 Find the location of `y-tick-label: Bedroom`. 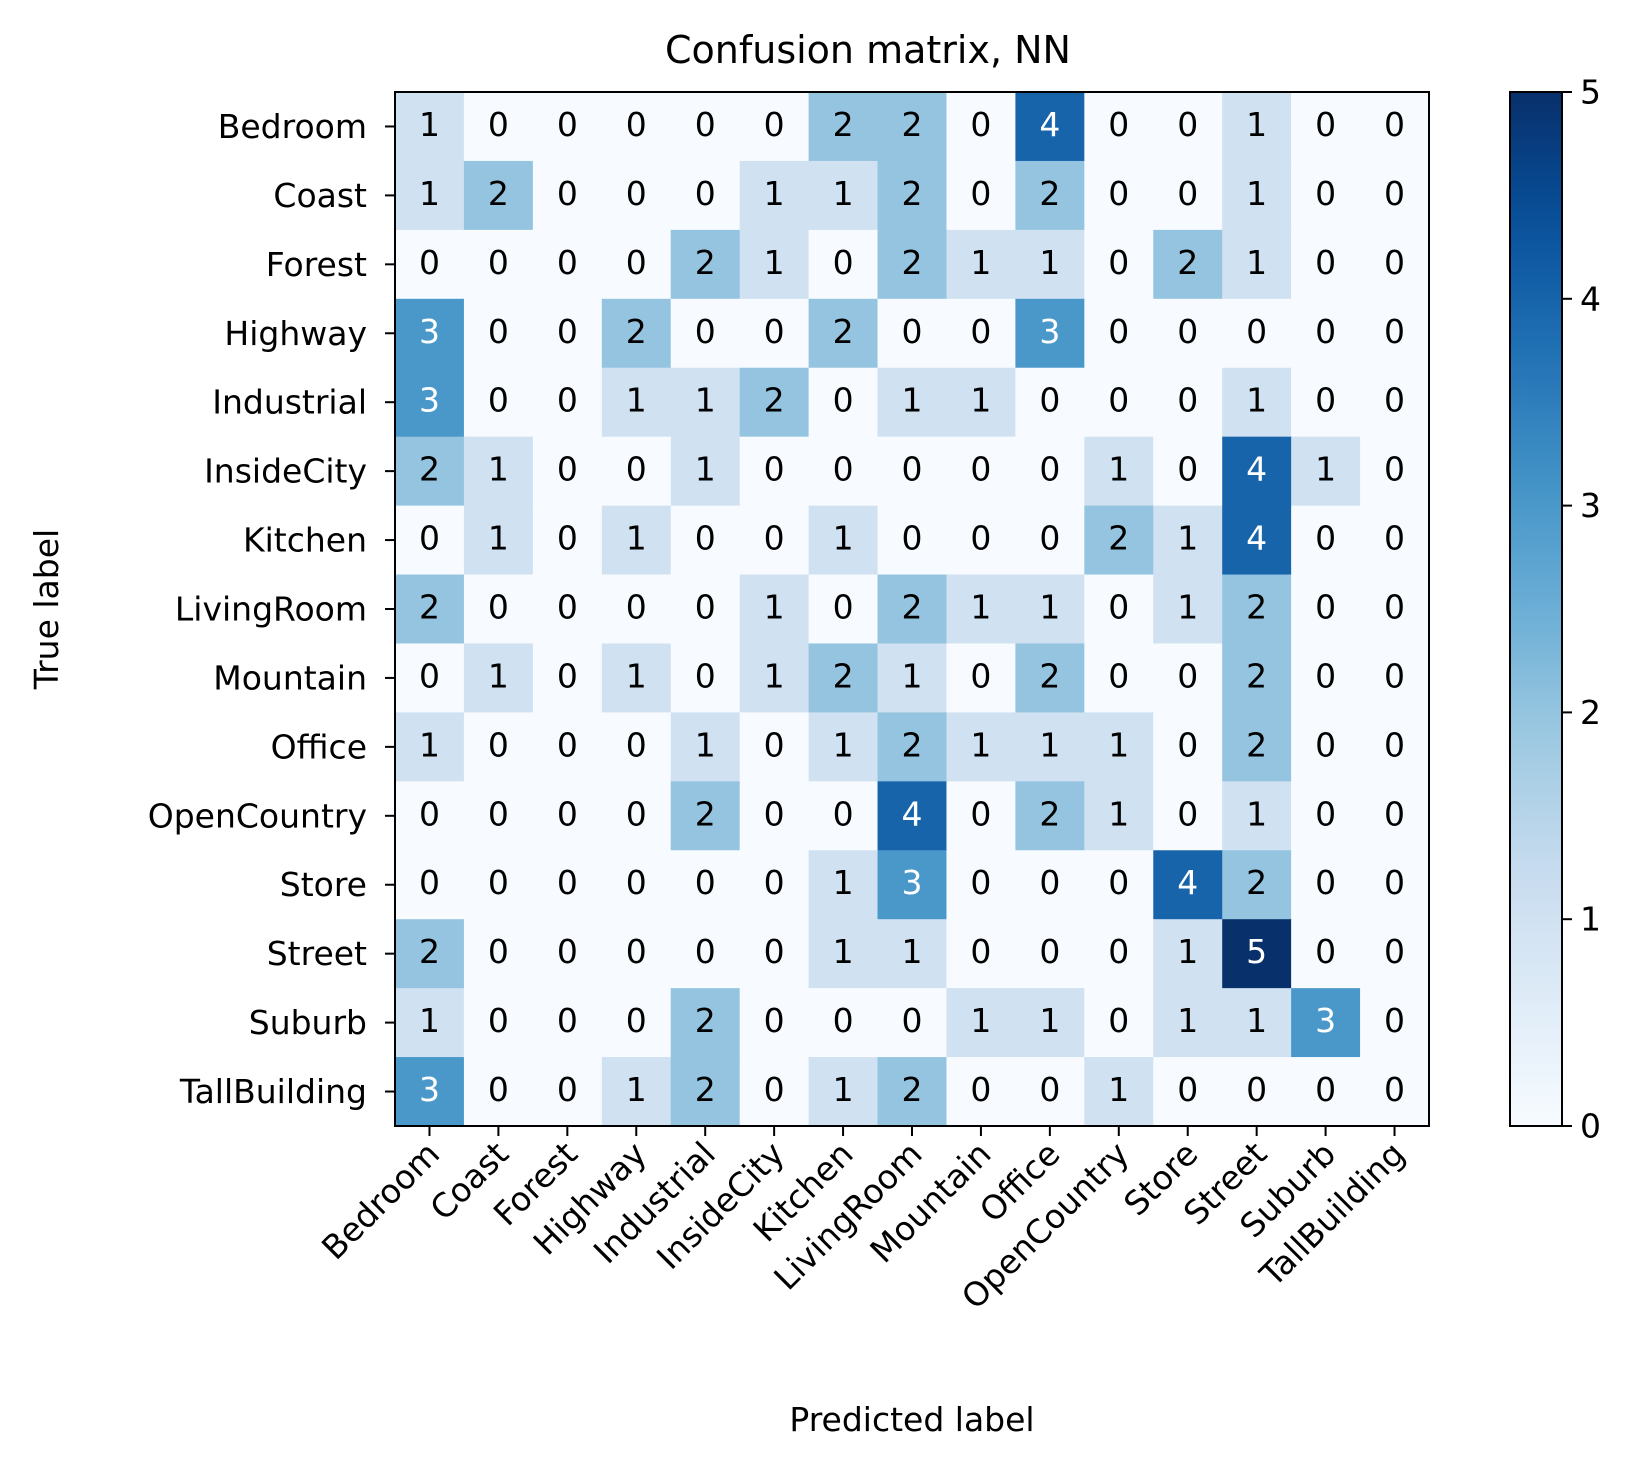

y-tick-label: Bedroom is located at coordinates (292, 126).